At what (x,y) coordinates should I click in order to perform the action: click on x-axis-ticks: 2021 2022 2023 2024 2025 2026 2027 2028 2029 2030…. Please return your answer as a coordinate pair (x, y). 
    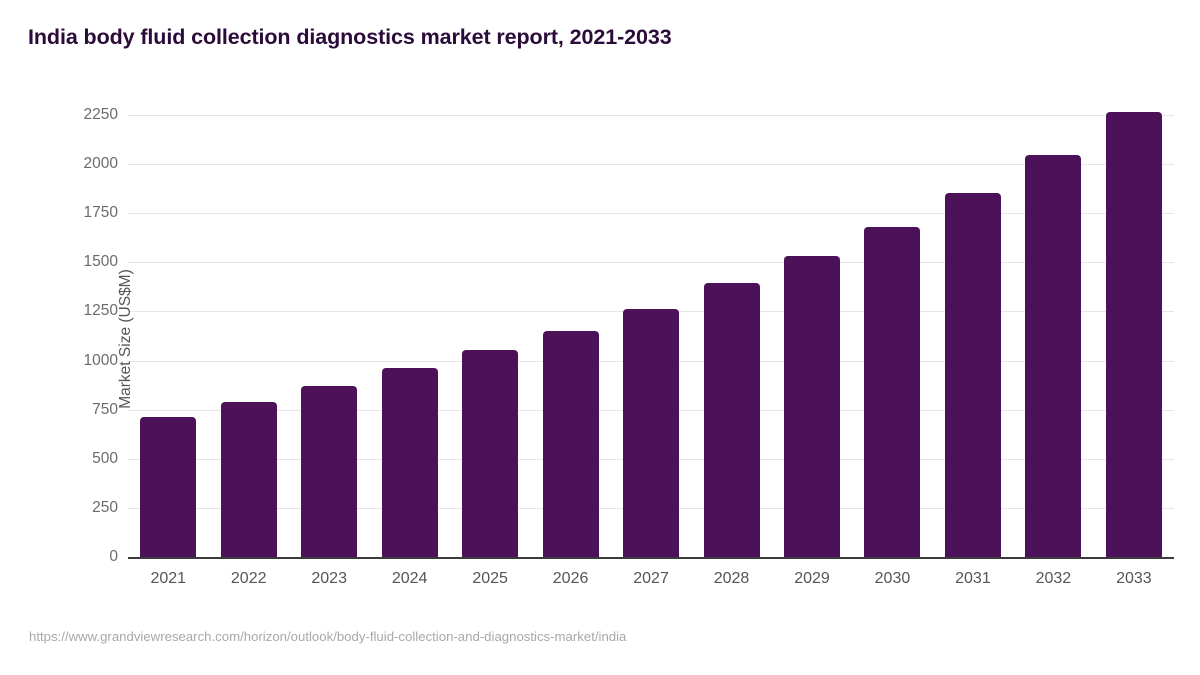
    Looking at the image, I should click on (651, 579).